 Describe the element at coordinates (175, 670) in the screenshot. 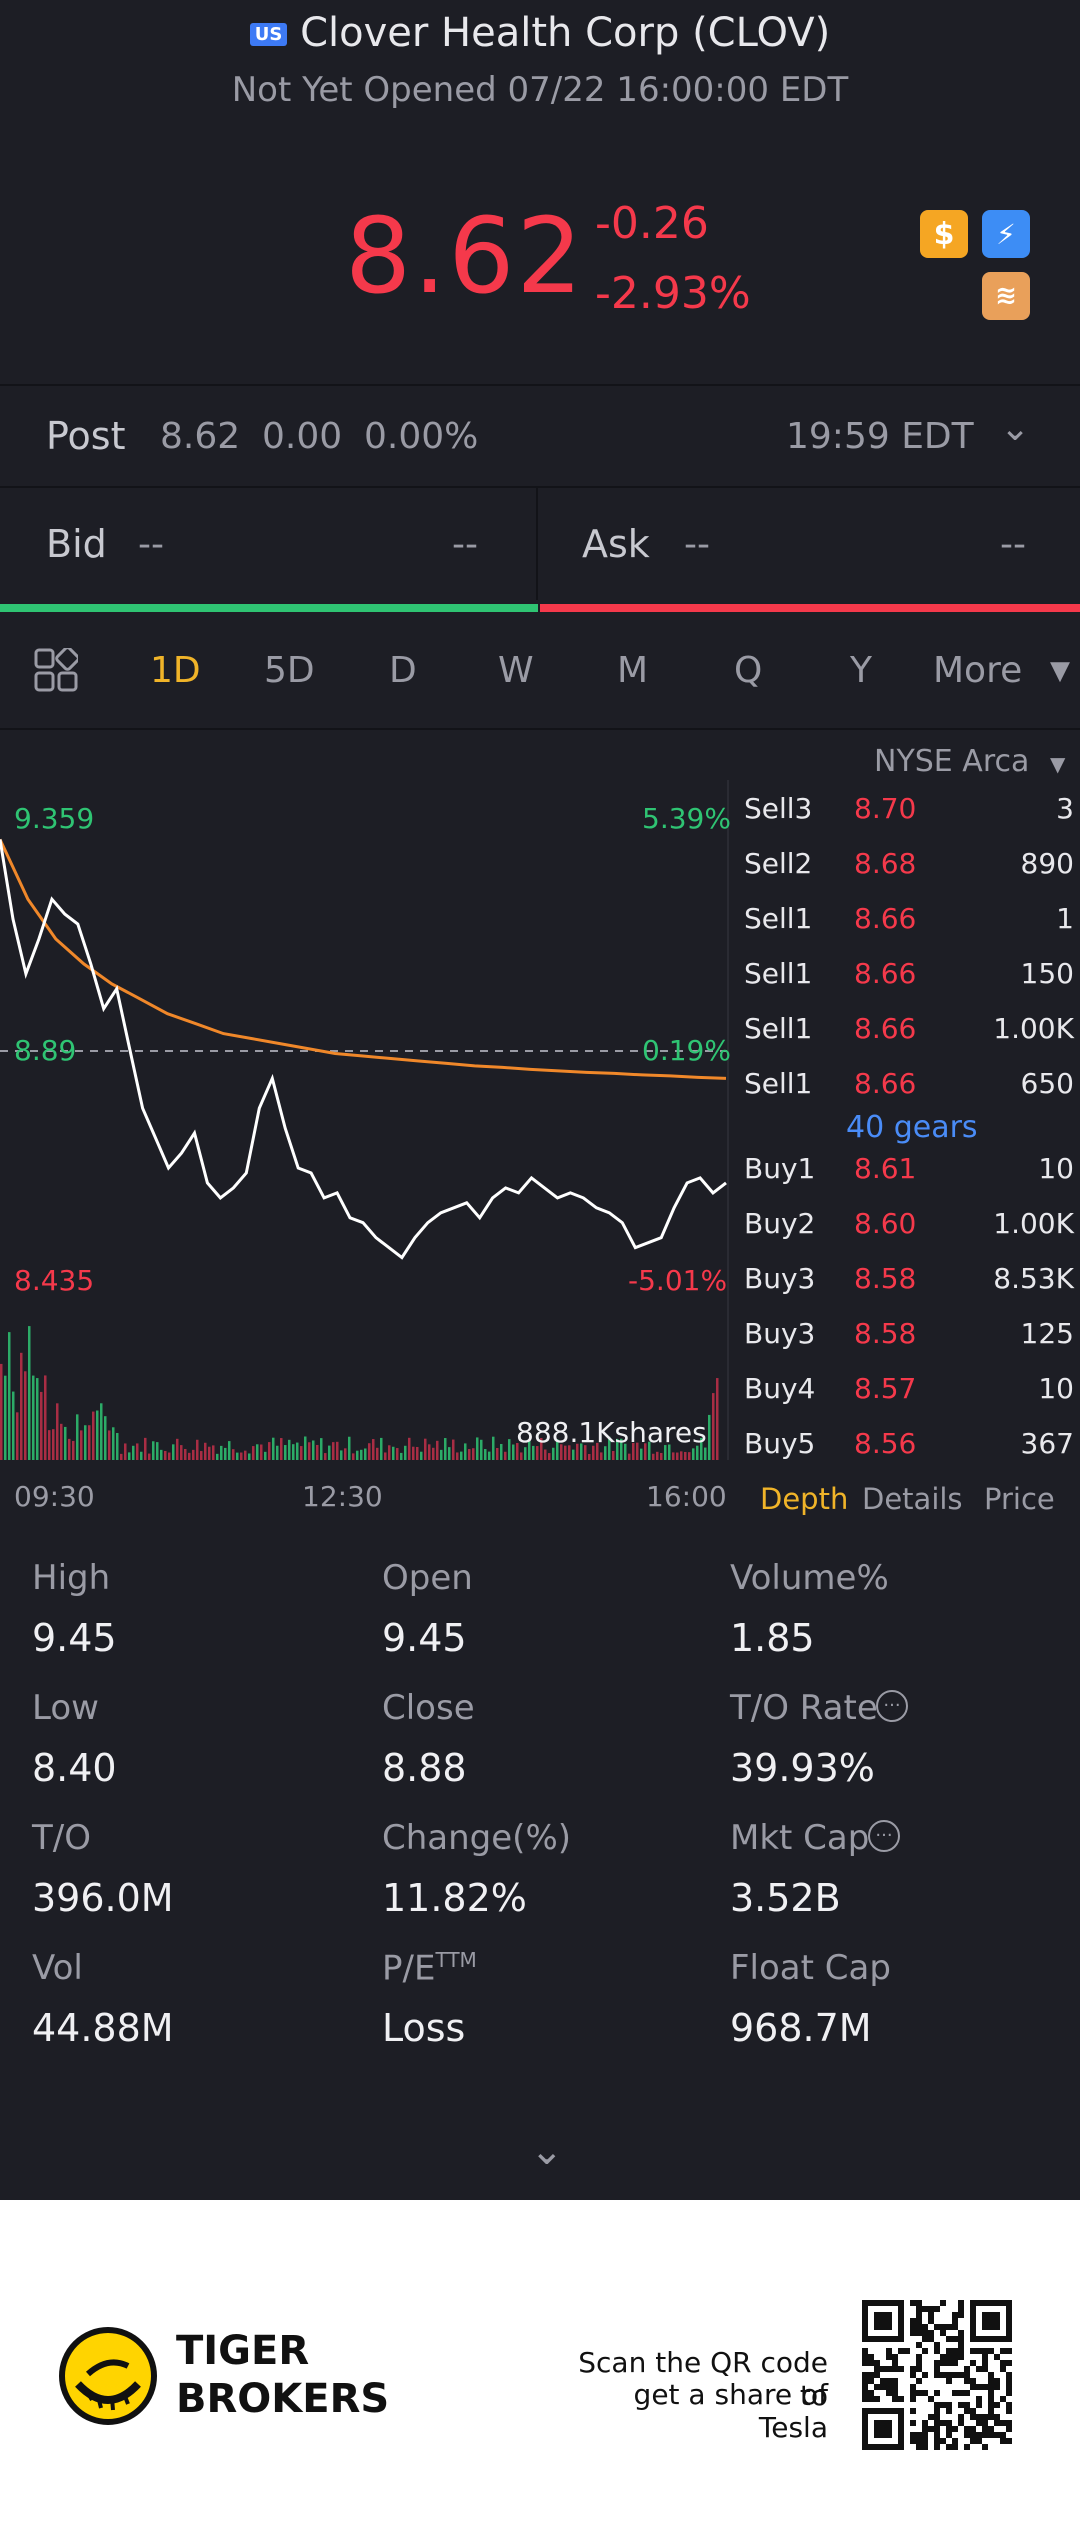

I see `tab-1d: 1D` at that location.